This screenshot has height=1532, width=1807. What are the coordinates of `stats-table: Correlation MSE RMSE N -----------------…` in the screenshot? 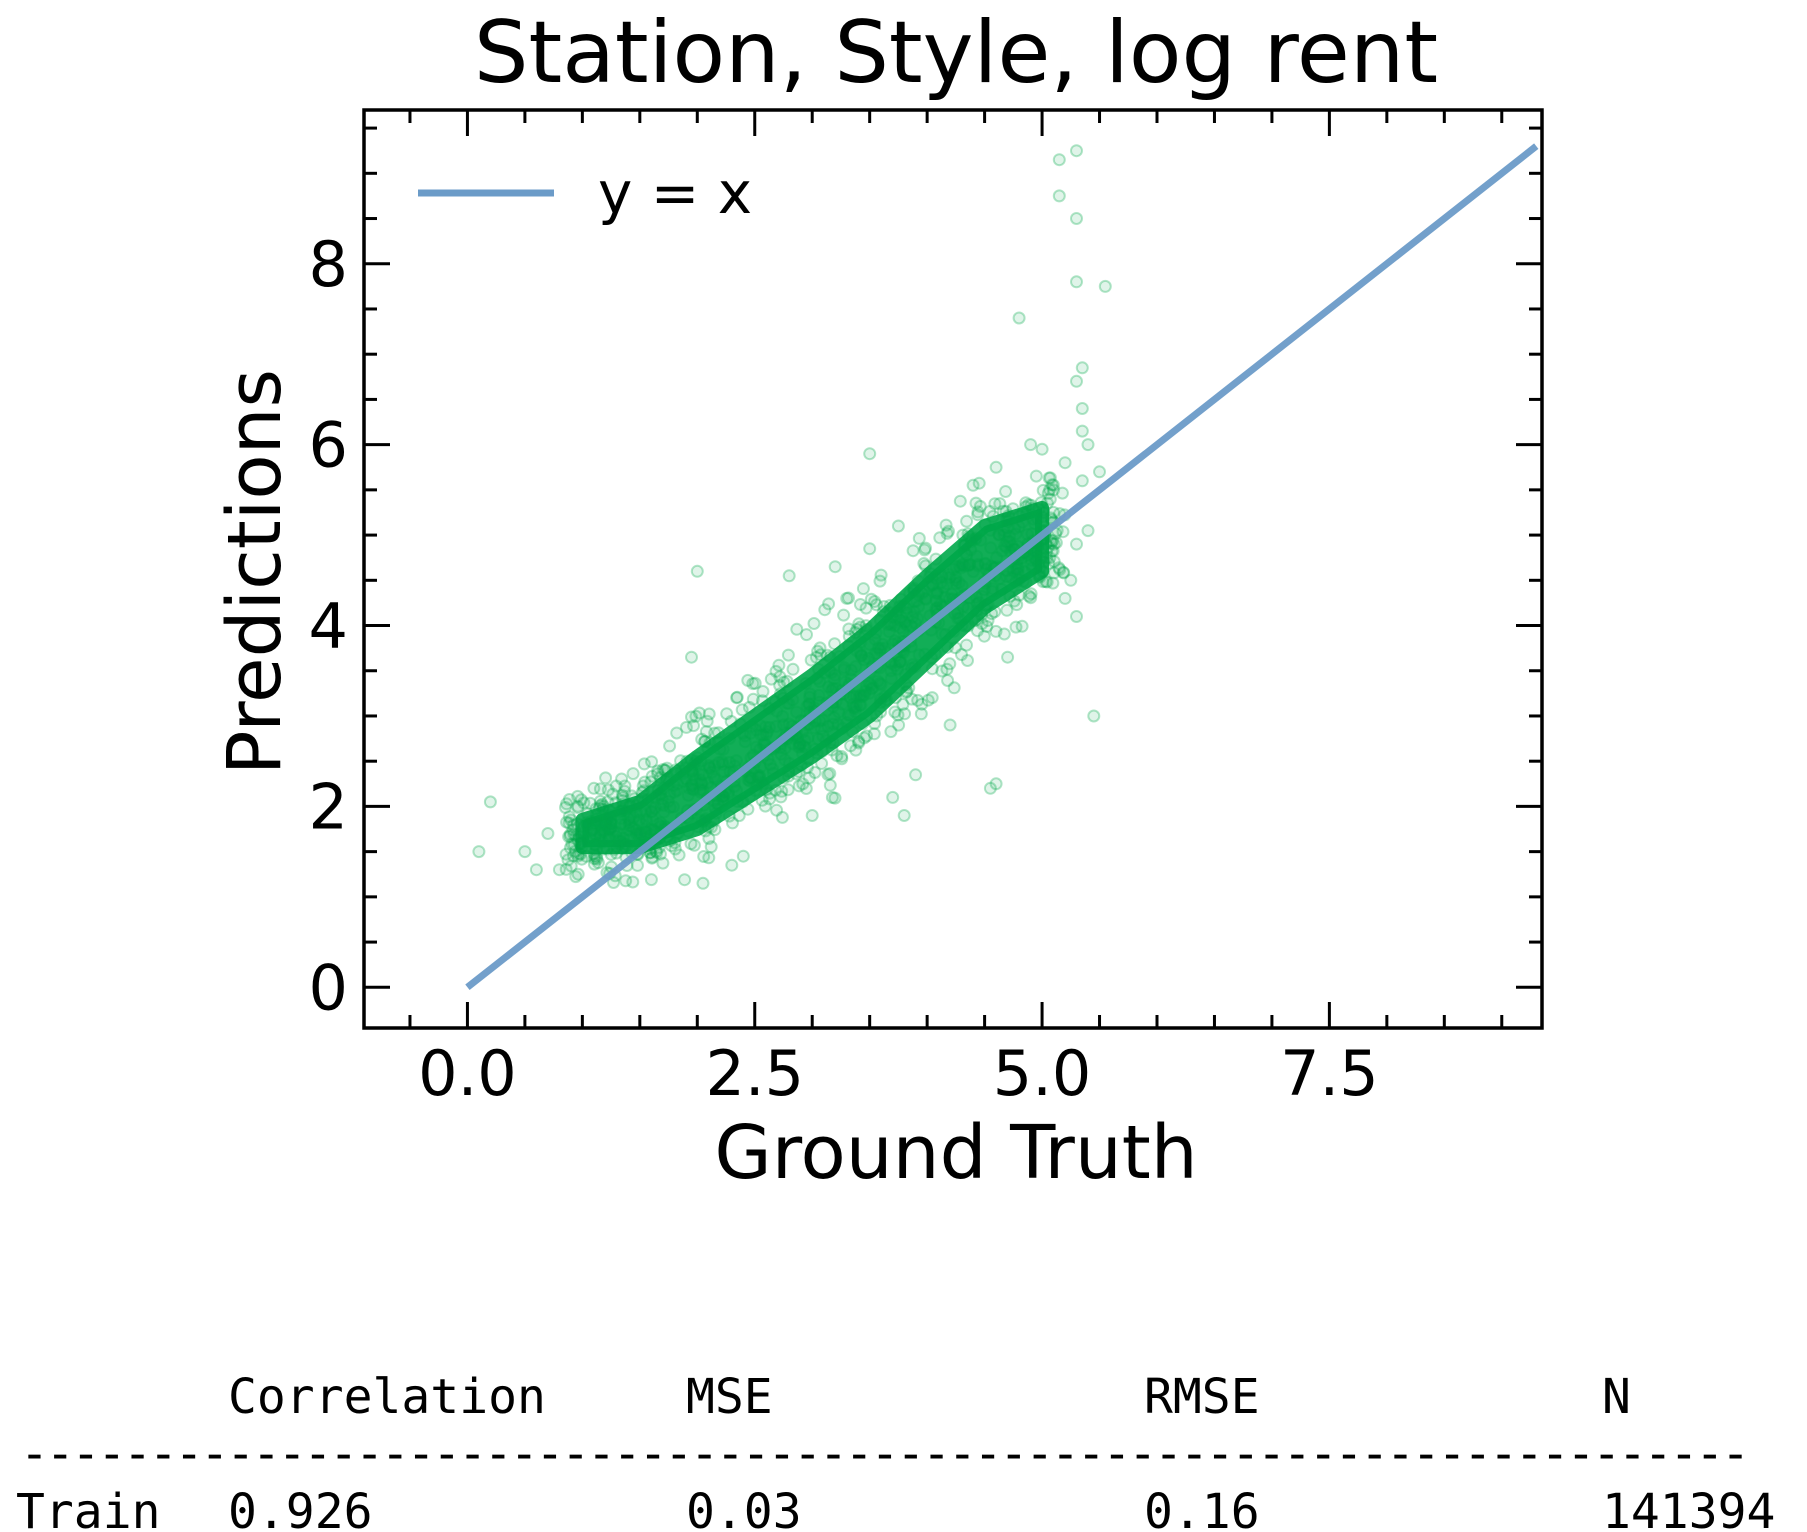 It's located at (895, 1450).